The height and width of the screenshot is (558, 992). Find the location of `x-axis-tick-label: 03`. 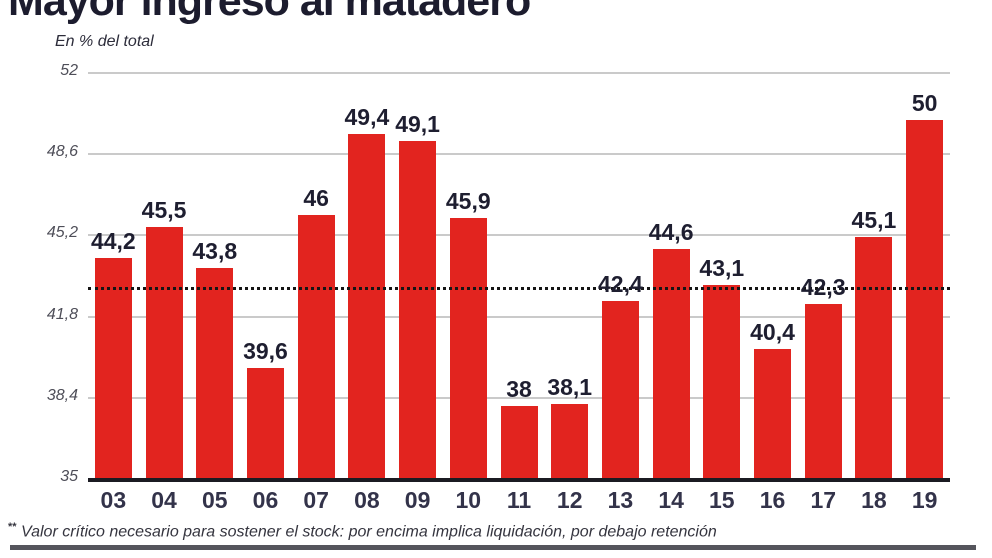

x-axis-tick-label: 03 is located at coordinates (113, 500).